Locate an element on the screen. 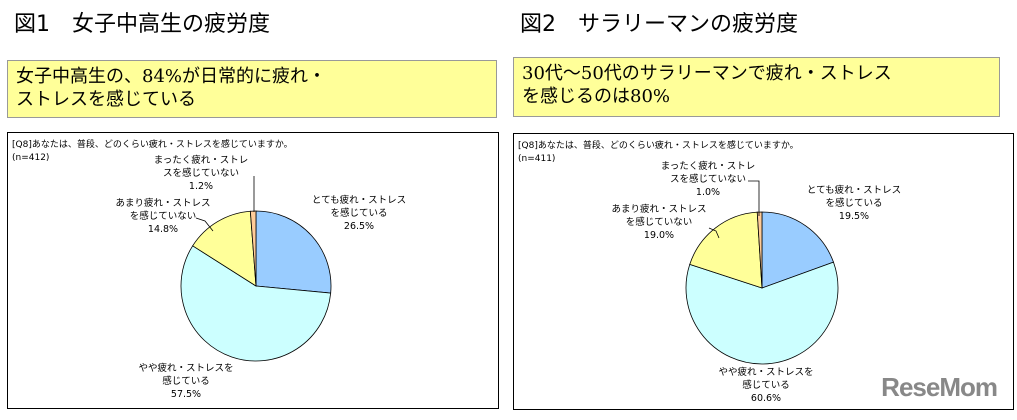 The image size is (1017, 420). data-label: 60.6% is located at coordinates (766, 398).